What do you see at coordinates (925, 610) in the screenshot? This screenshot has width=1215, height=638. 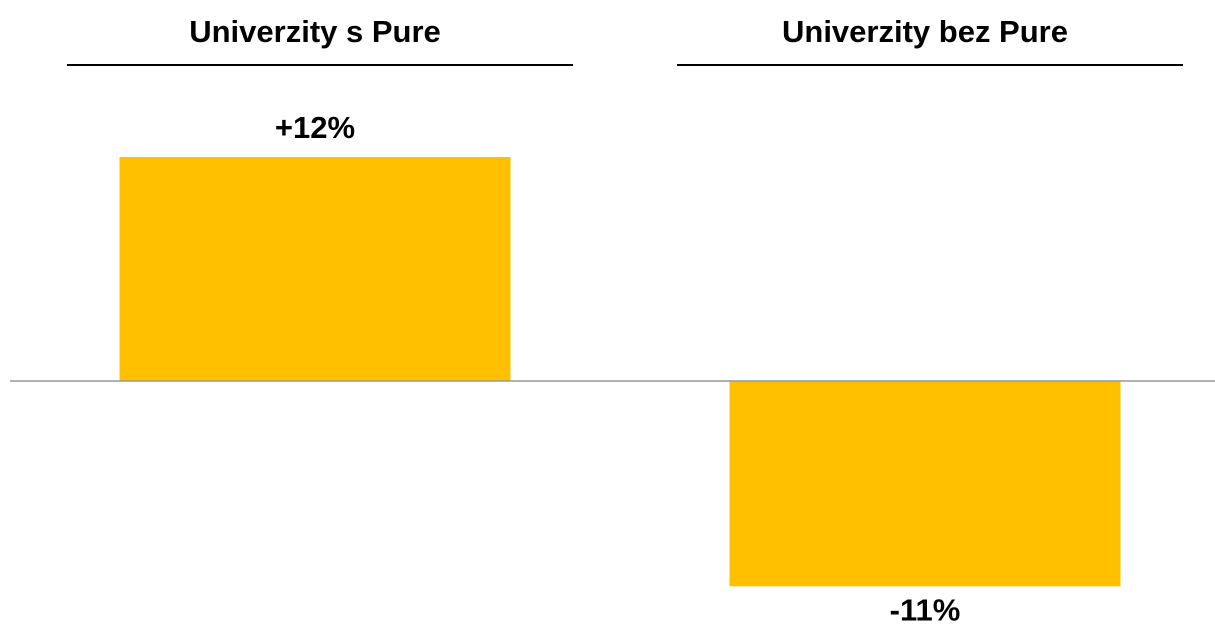 I see `value-label: -11%` at bounding box center [925, 610].